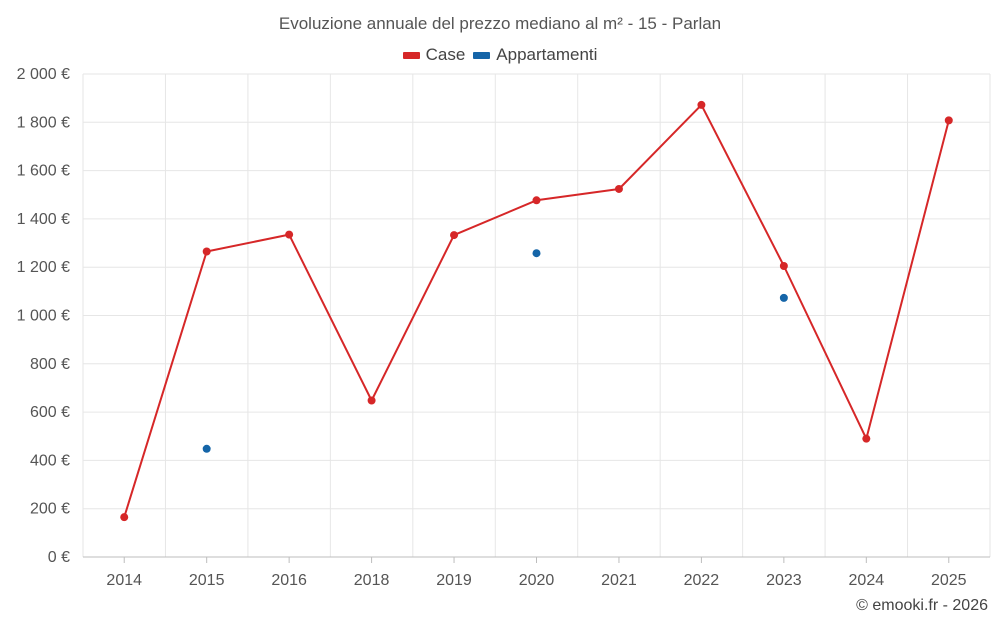 This screenshot has width=1000, height=625. I want to click on legend-swatch-appartamenti, so click(482, 55).